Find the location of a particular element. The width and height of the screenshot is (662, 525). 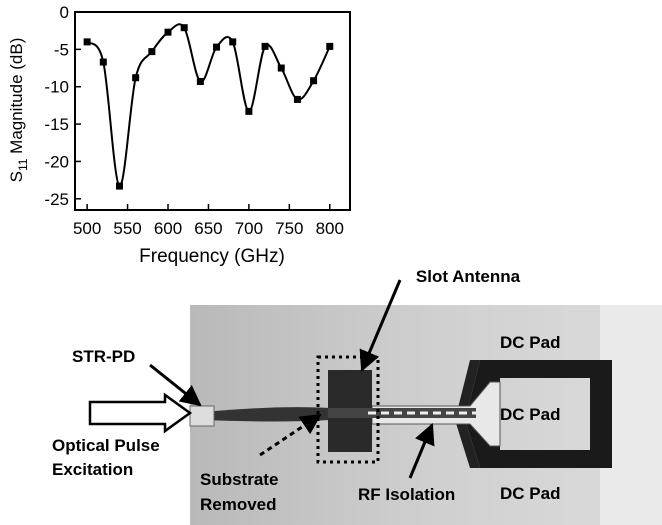

label: Substrate is located at coordinates (239, 479).